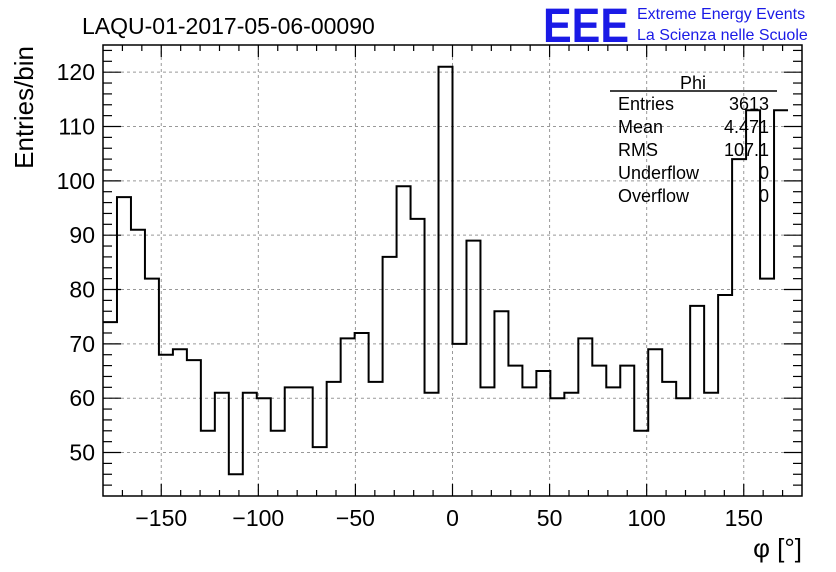 Image resolution: width=836 pixels, height=572 pixels. I want to click on x-tick-label: −150, so click(161, 518).